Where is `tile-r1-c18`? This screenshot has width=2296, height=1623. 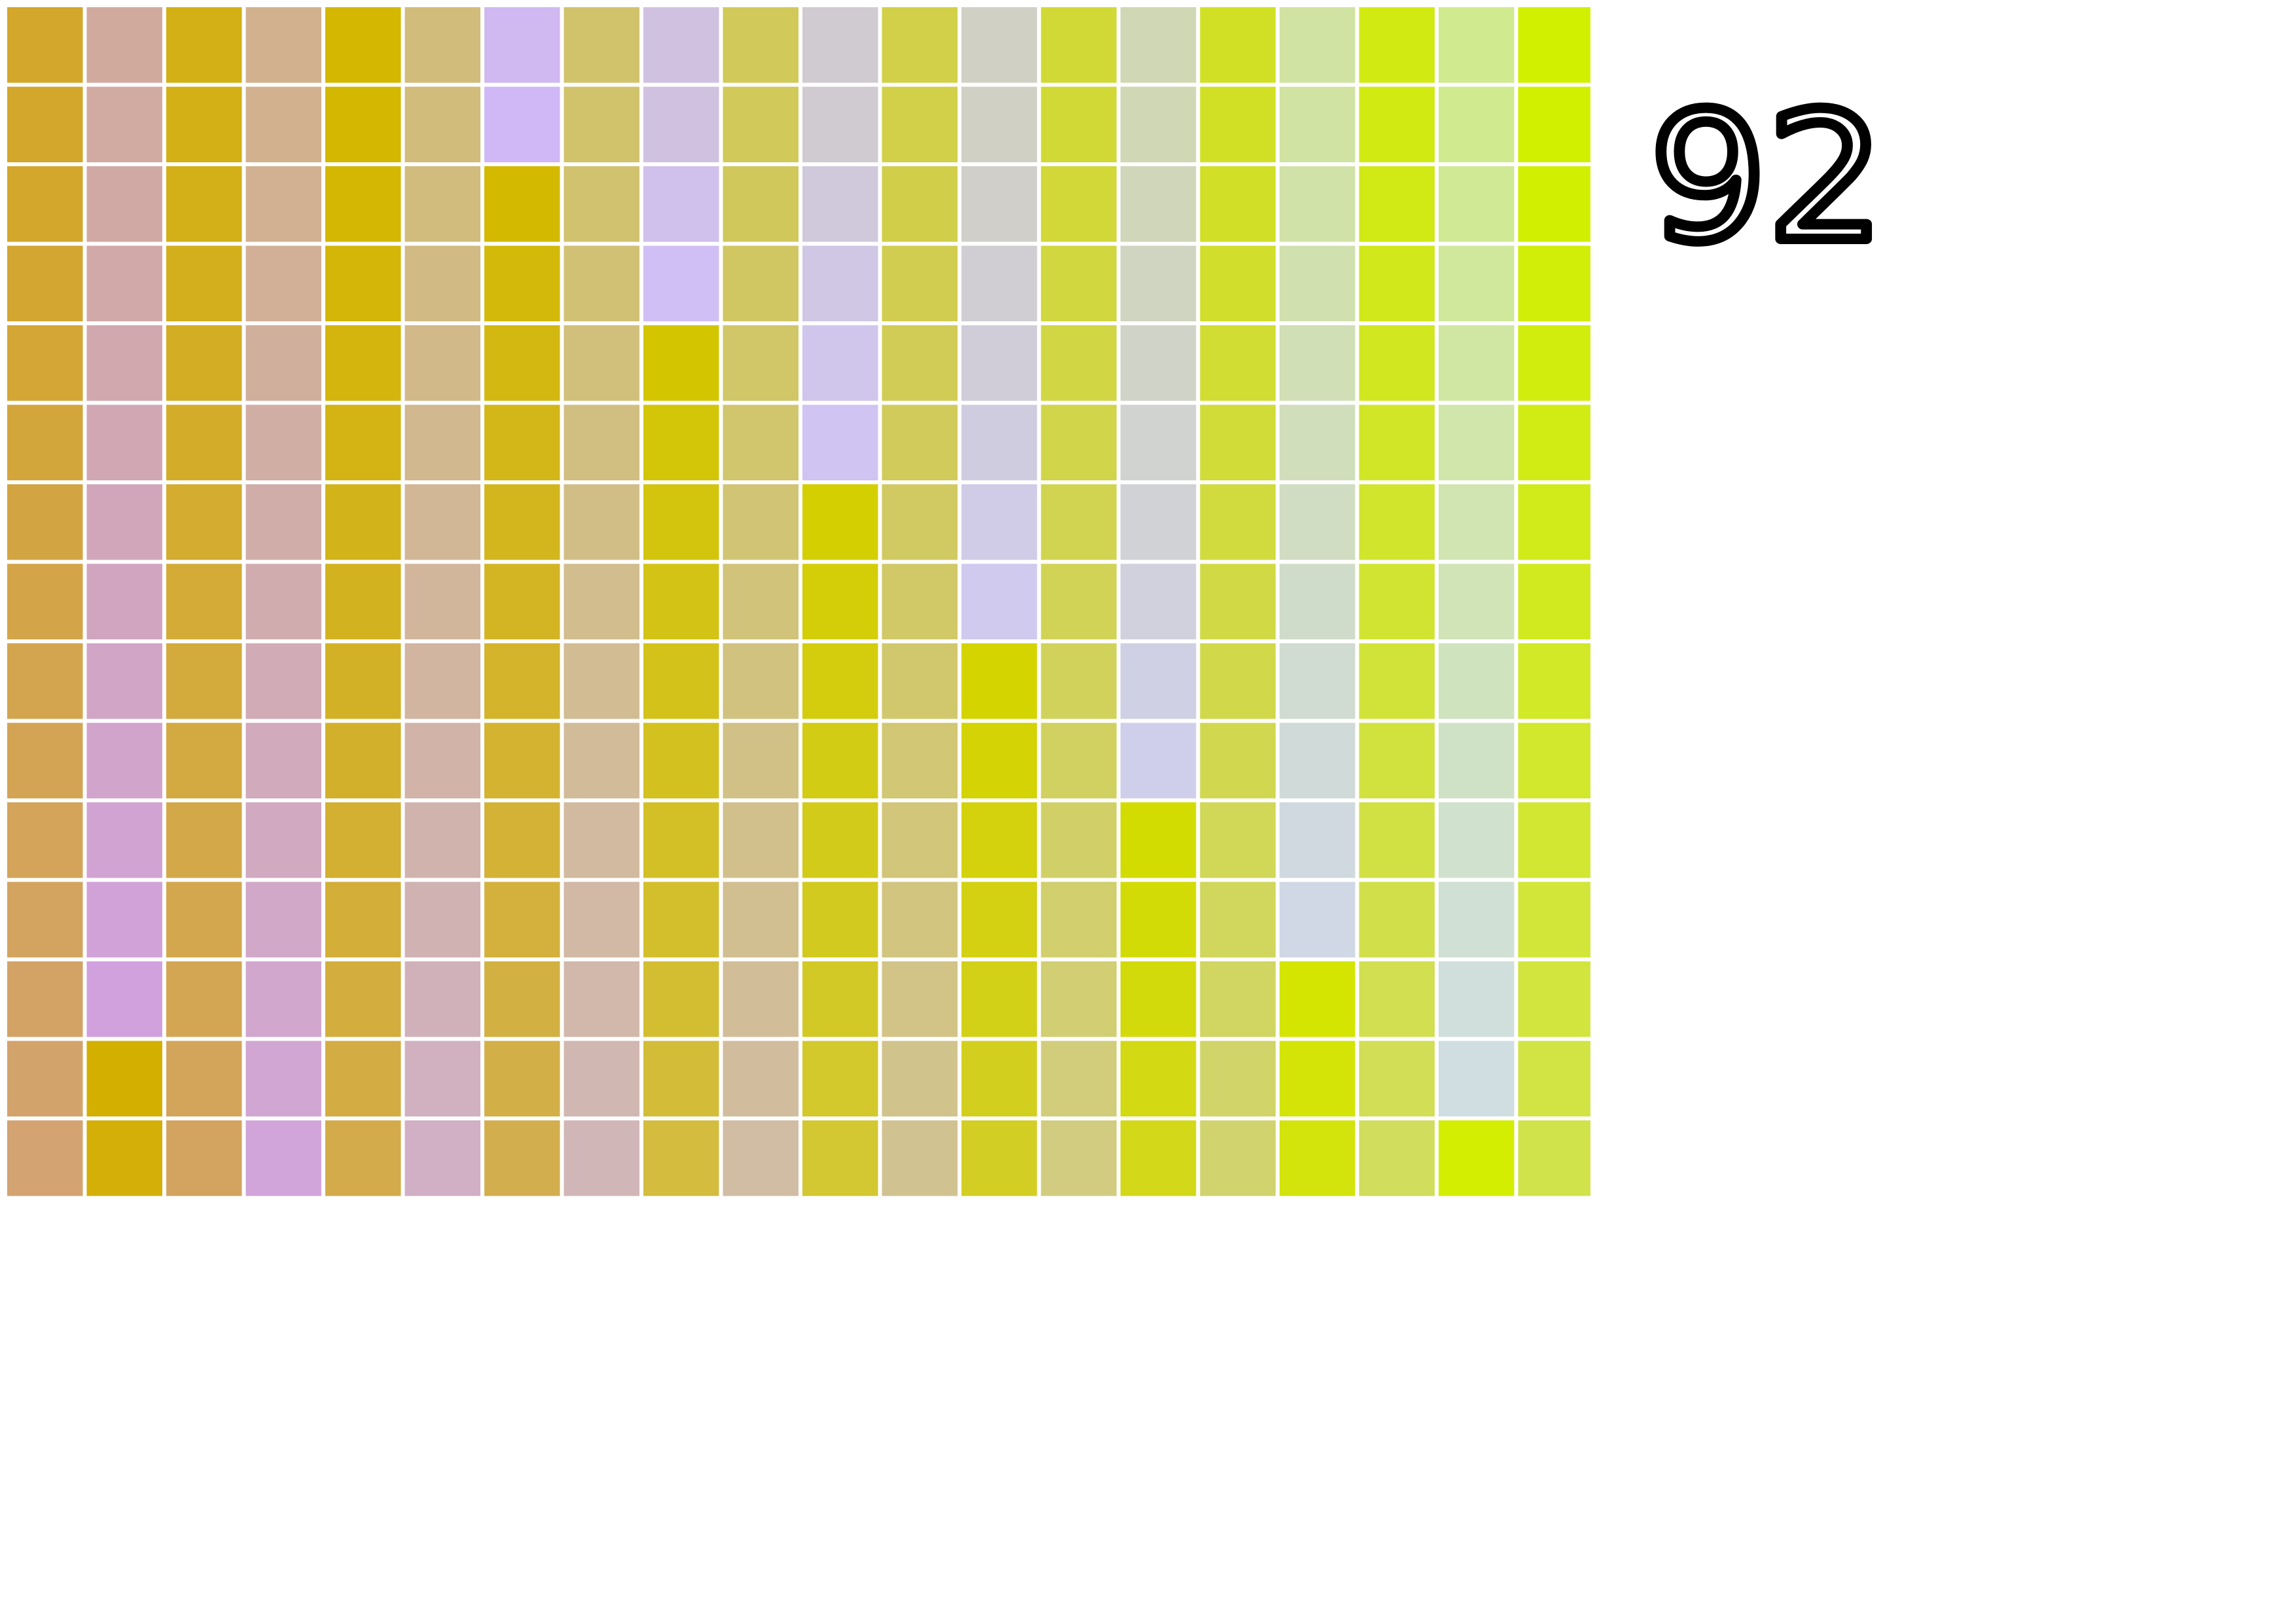
tile-r1-c18 is located at coordinates (1397, 45).